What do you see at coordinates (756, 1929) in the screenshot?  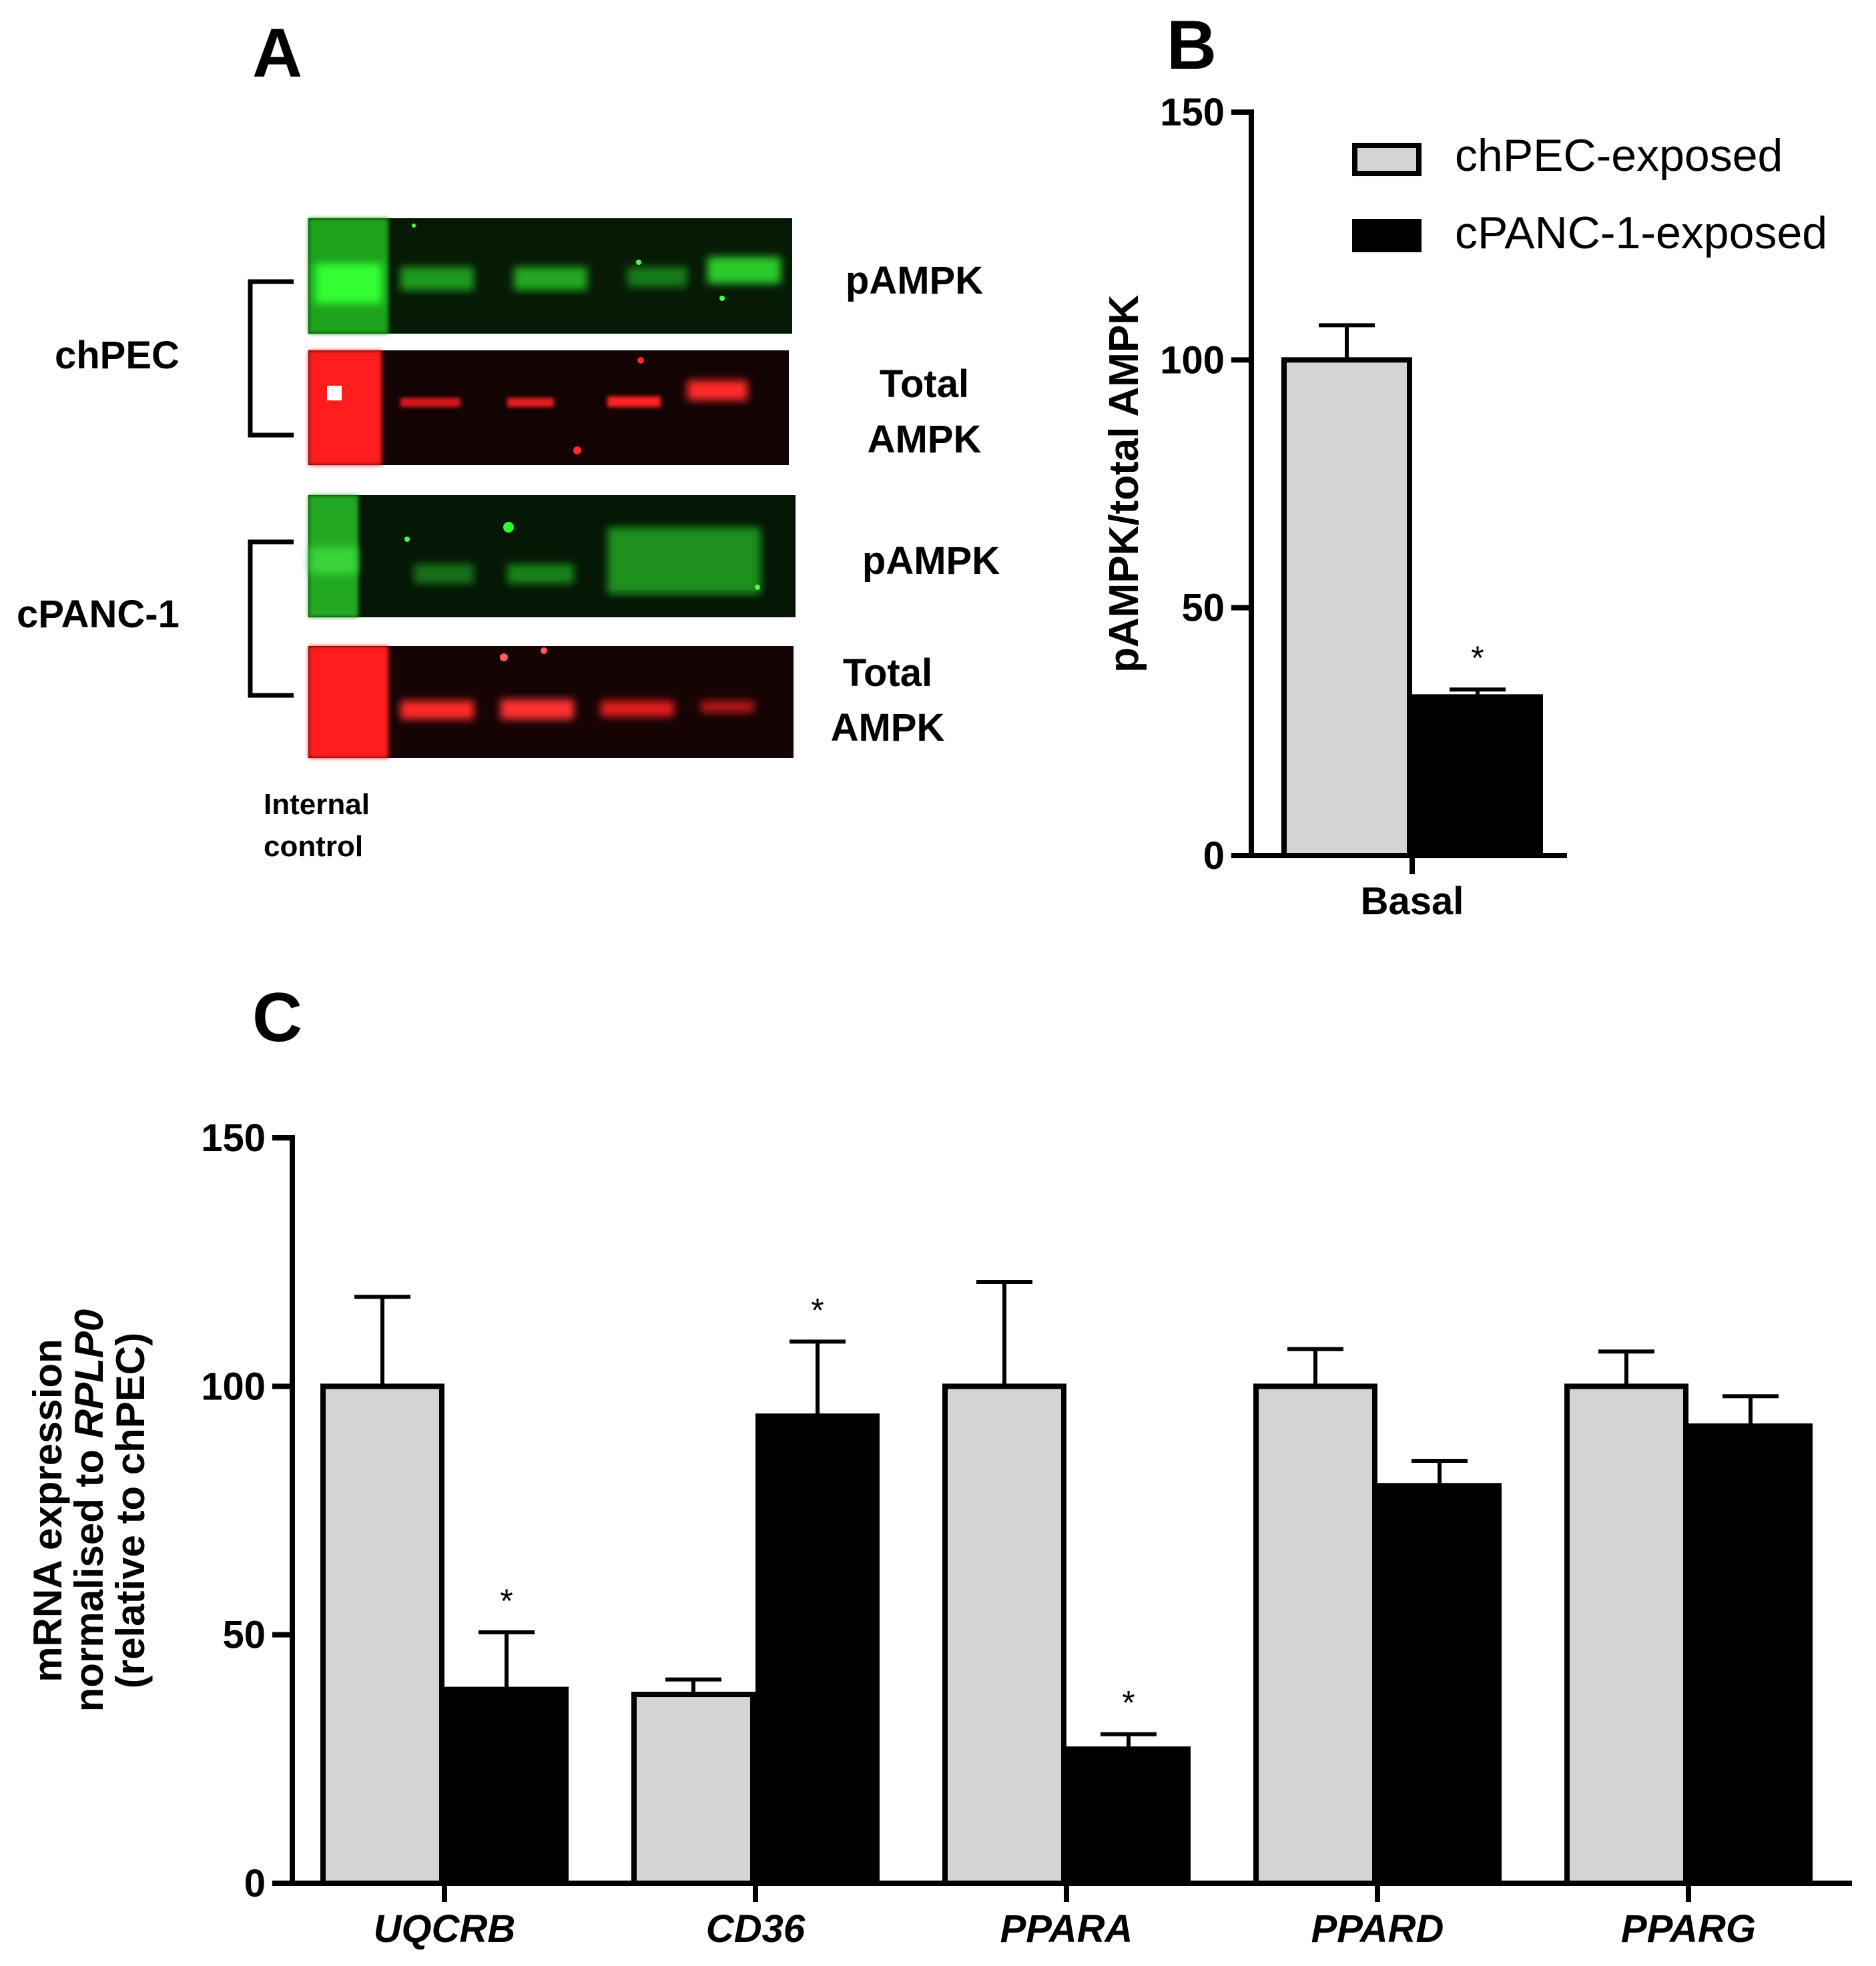 I see `x-tick-label: CD36` at bounding box center [756, 1929].